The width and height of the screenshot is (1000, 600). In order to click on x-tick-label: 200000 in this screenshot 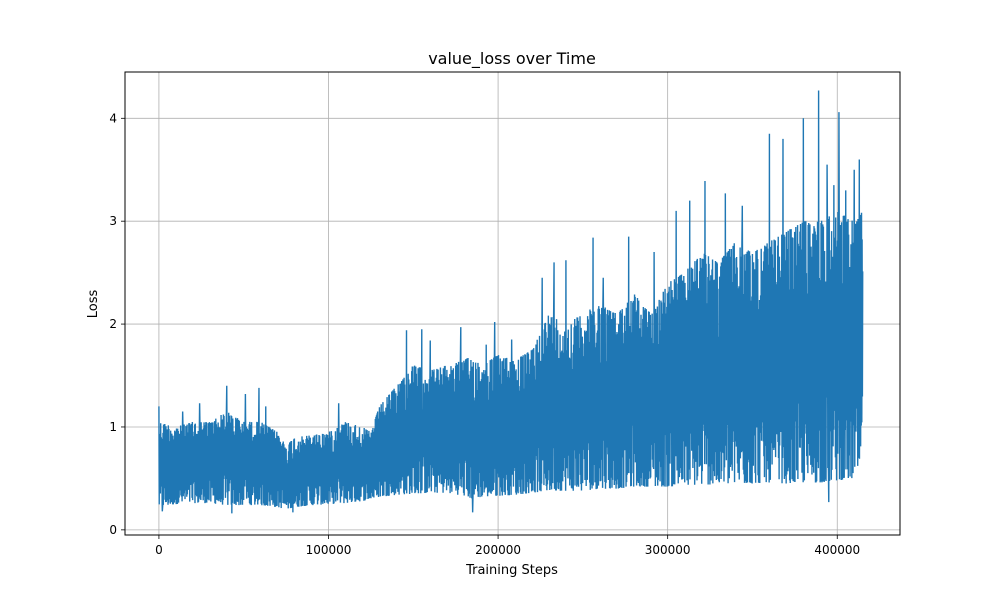, I will do `click(498, 550)`.